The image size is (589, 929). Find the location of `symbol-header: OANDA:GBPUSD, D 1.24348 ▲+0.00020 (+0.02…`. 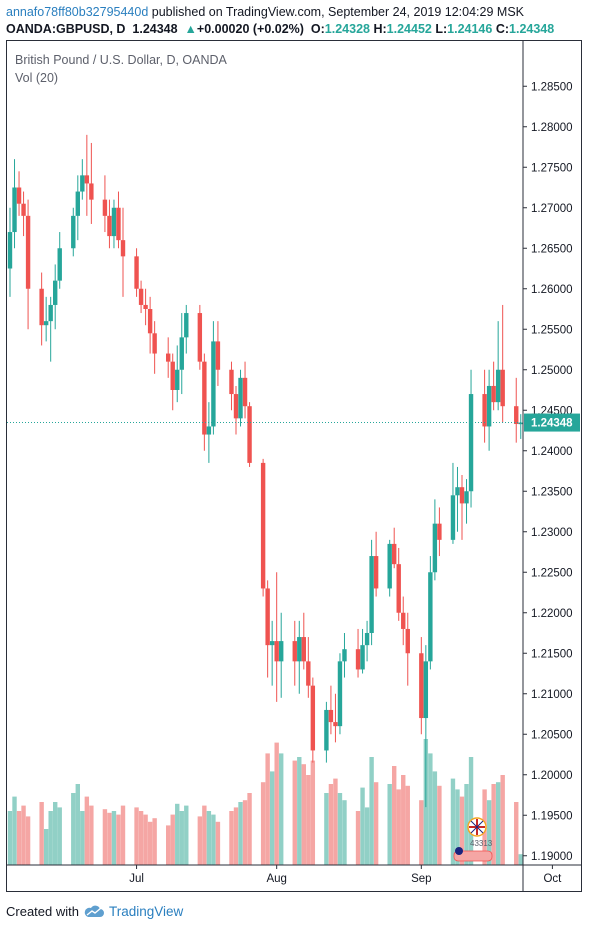

symbol-header: OANDA:GBPUSD, D 1.24348 ▲+0.00020 (+0.02… is located at coordinates (280, 29).